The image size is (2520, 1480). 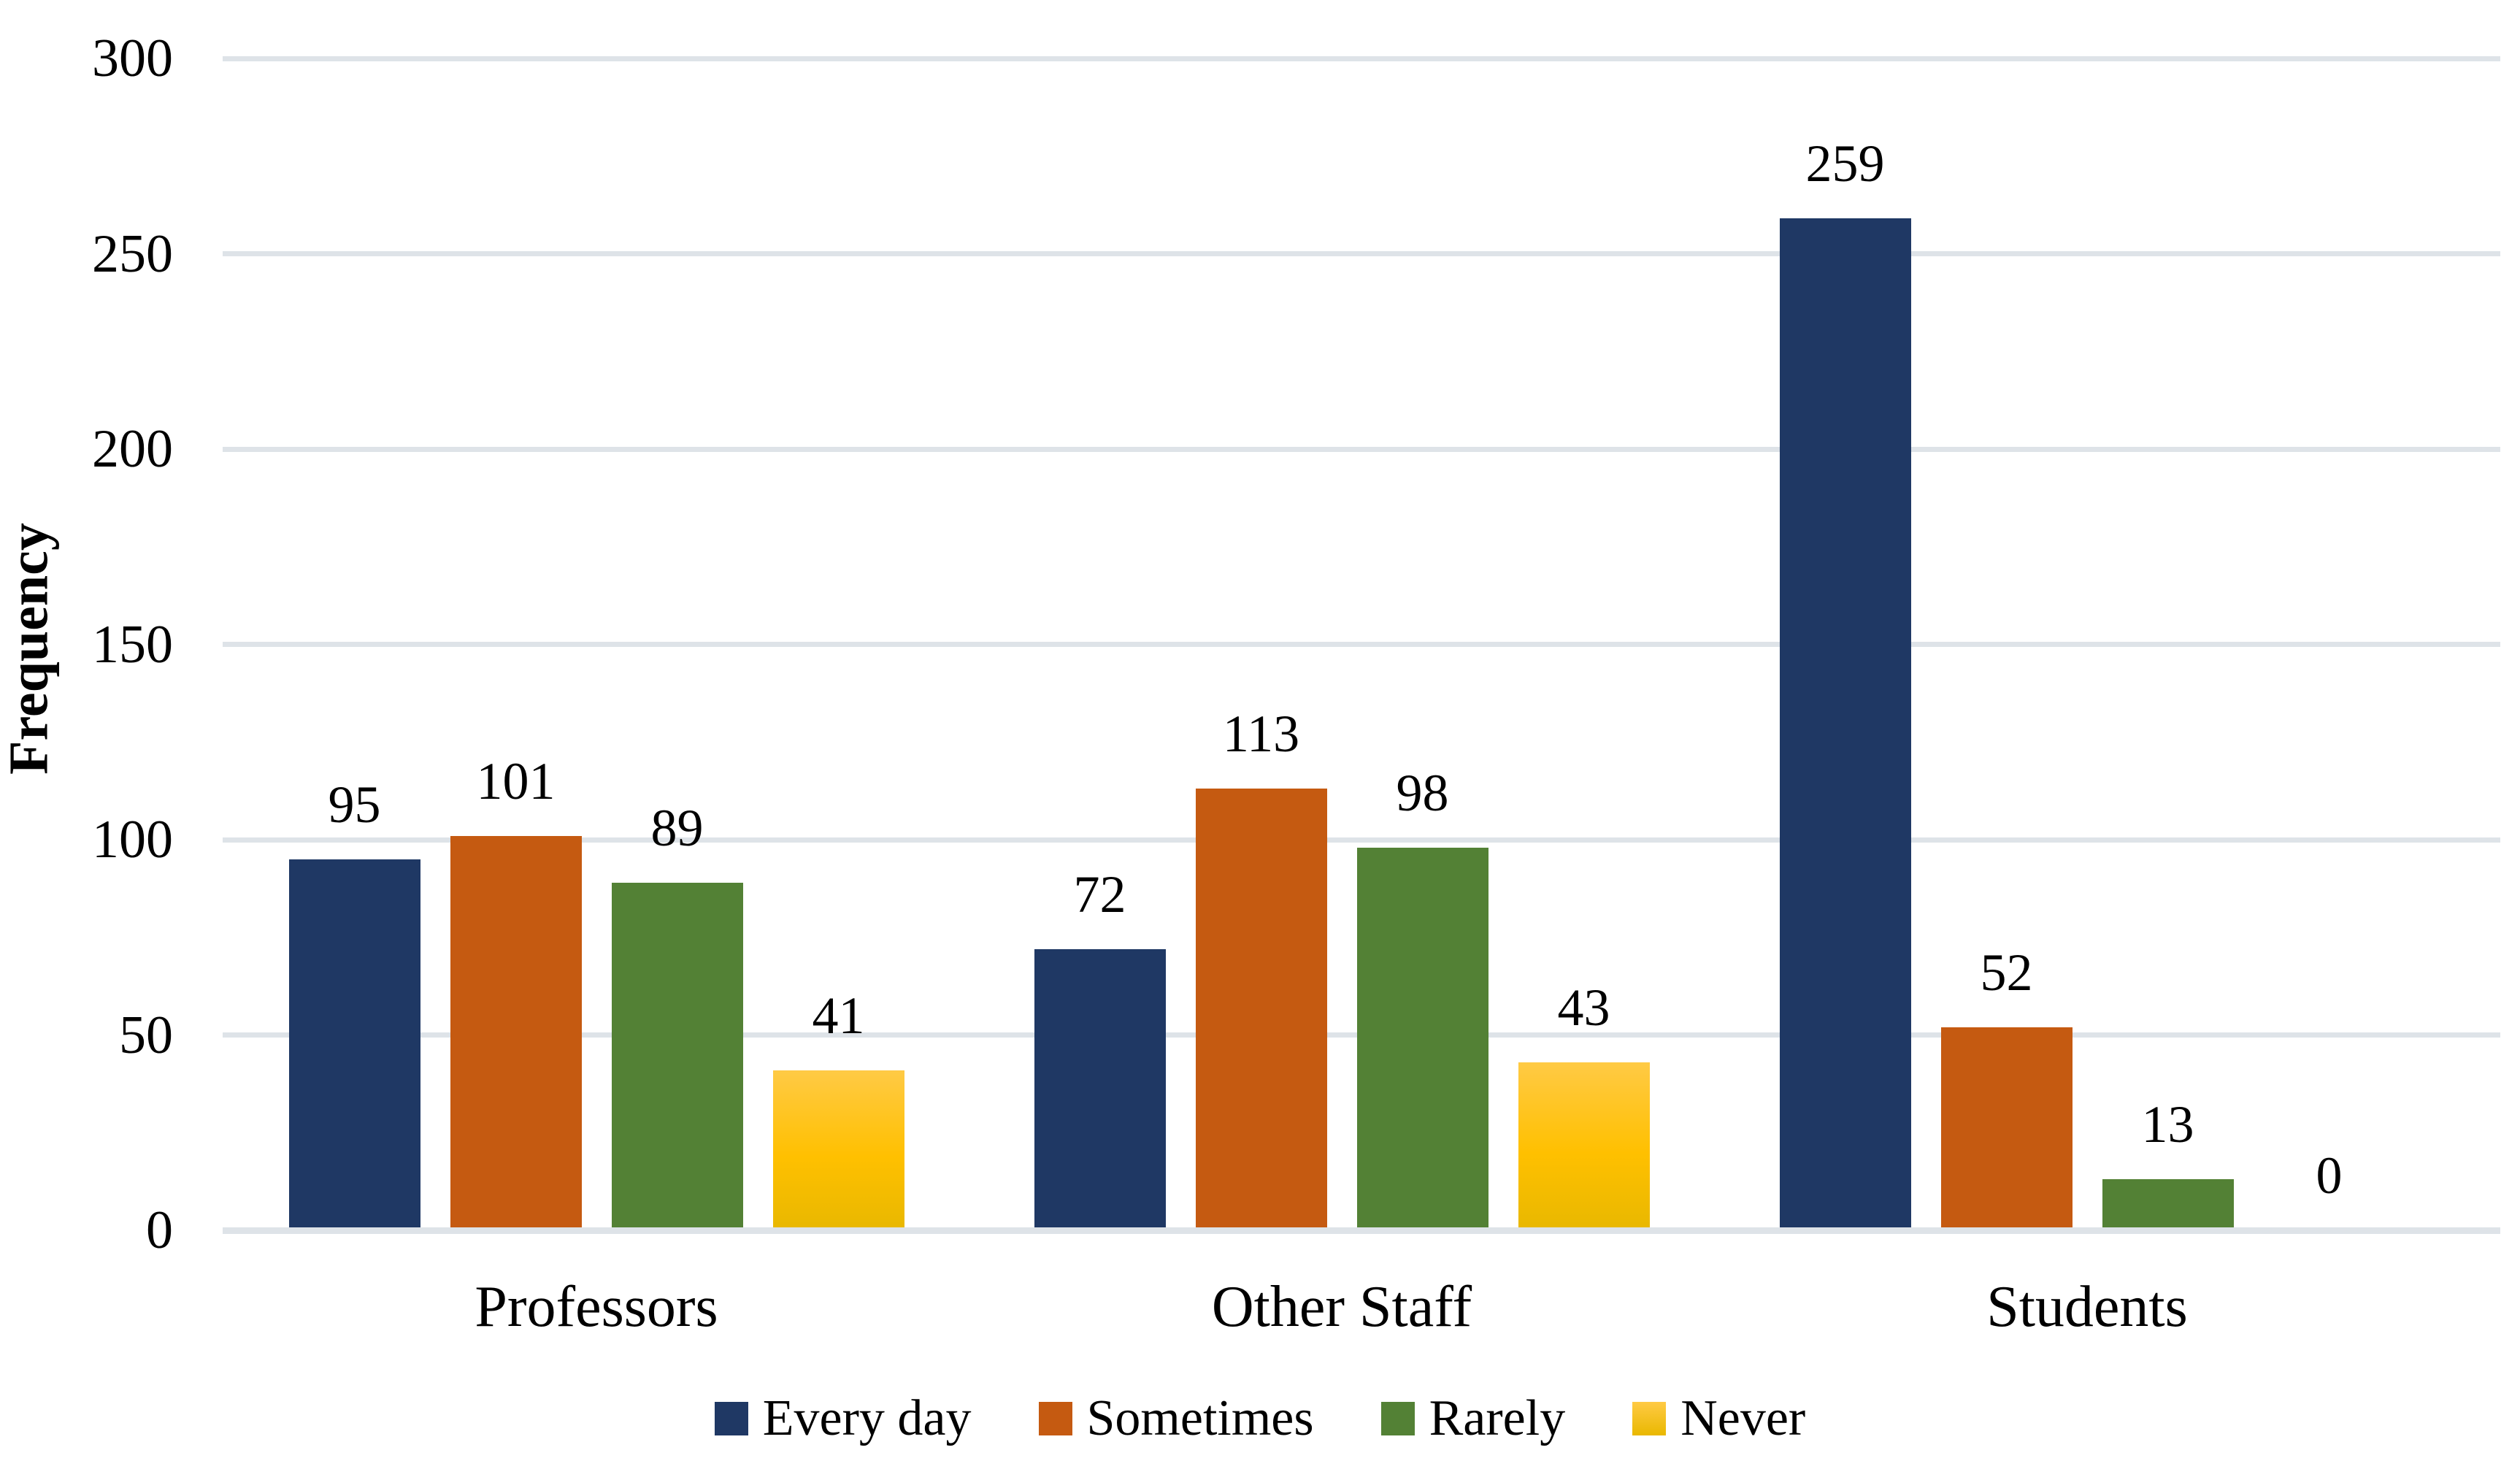 I want to click on legend: Every day Sometimes Rarely Never, so click(x=1260, y=1419).